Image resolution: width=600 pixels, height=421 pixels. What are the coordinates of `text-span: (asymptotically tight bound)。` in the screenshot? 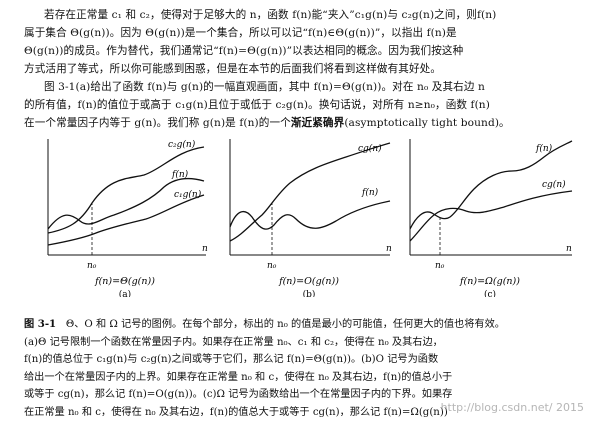 It's located at (426, 123).